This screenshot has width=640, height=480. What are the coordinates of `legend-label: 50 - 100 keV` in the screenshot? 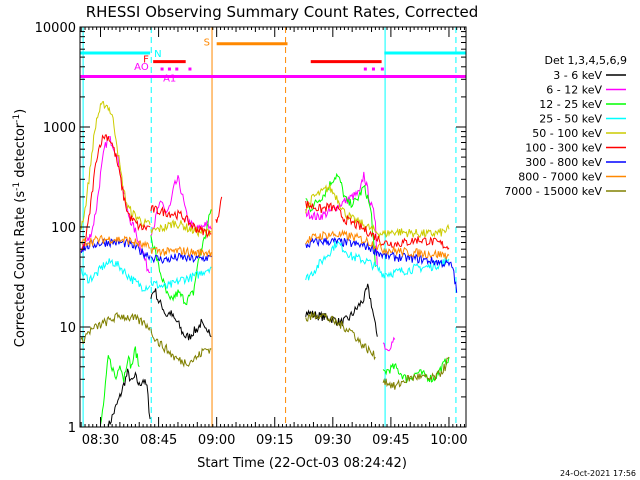 It's located at (567, 133).